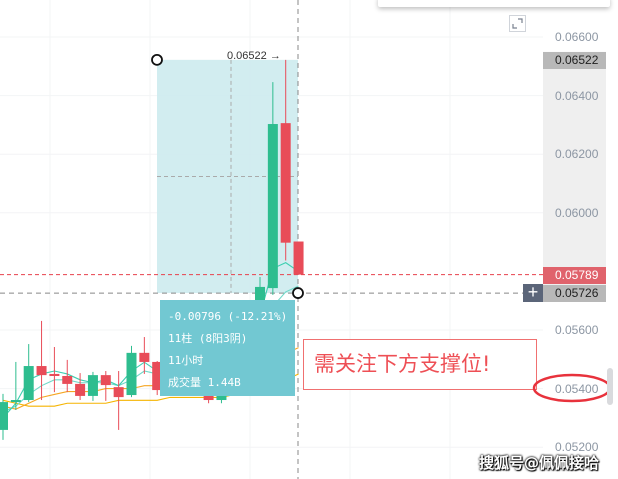  What do you see at coordinates (574, 60) in the screenshot?
I see `high-price-tag: 0.06522` at bounding box center [574, 60].